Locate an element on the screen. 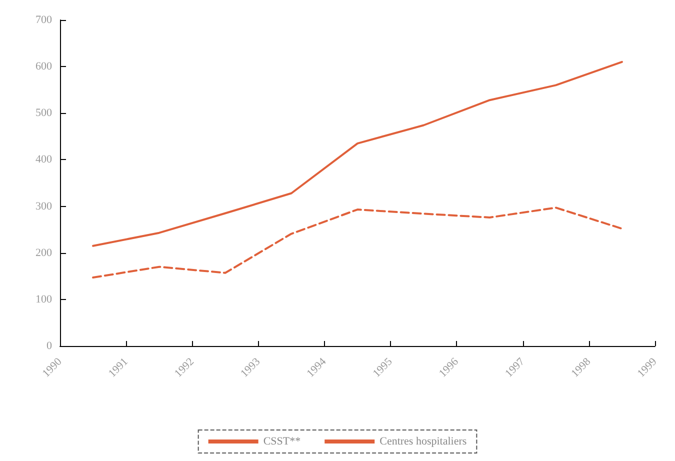  y-tick-label: 600 is located at coordinates (44, 66).